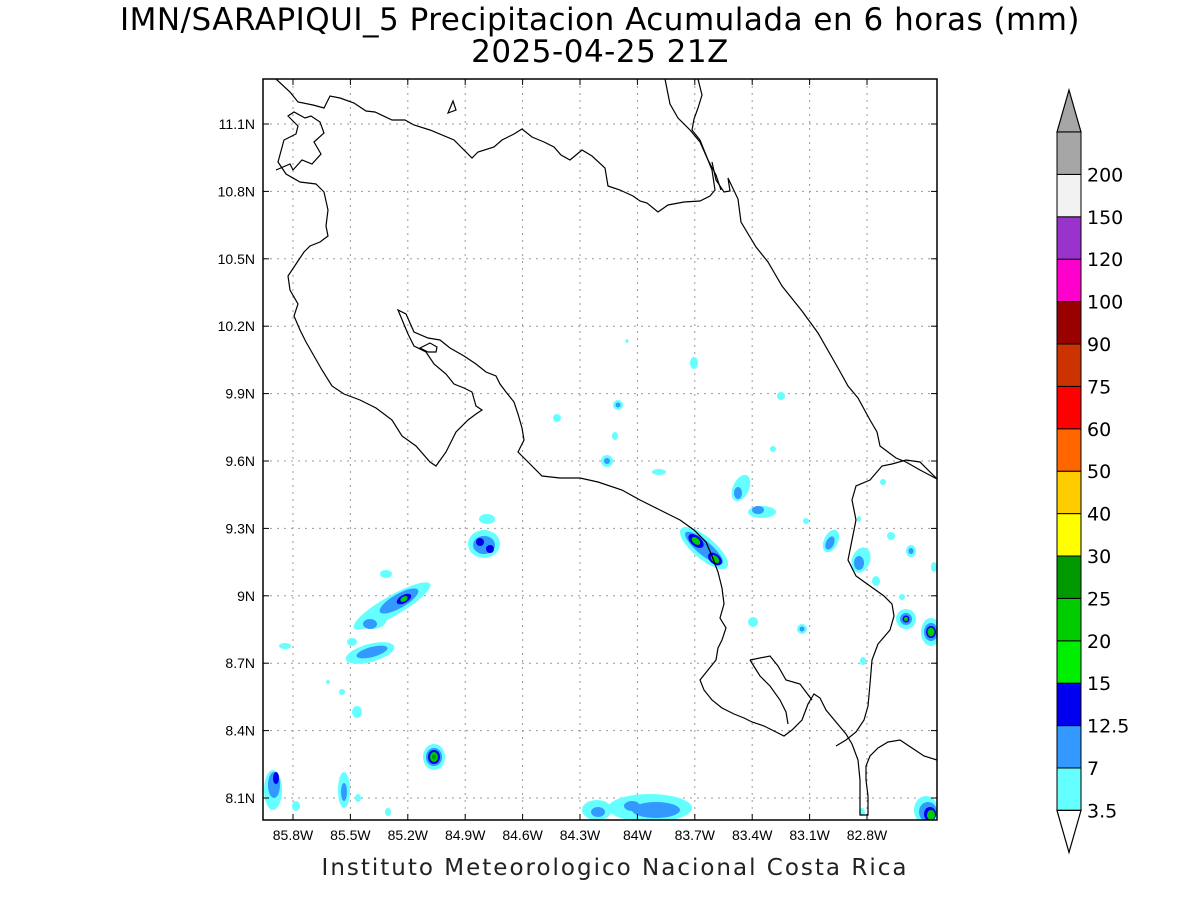 The height and width of the screenshot is (900, 1200). I want to click on x-tick-label: 85.8W, so click(293, 835).